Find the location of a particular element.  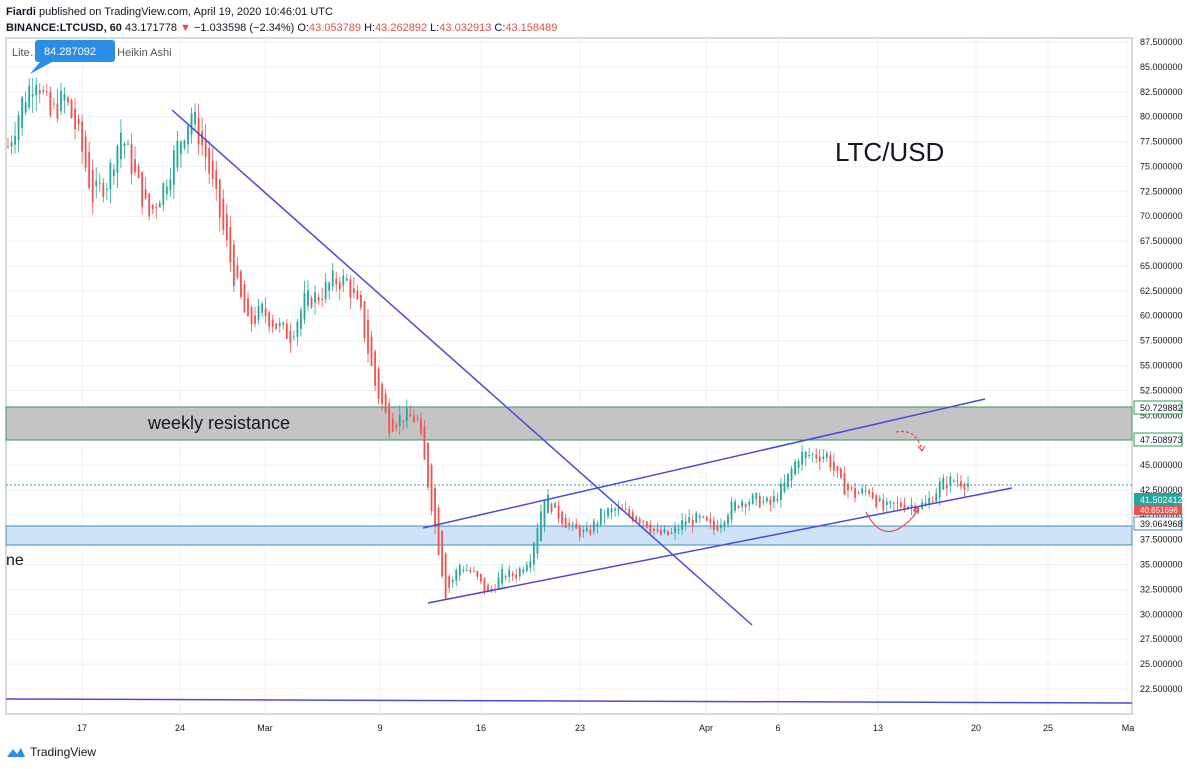

red-price-tag: 40.651696 is located at coordinates (1159, 510).